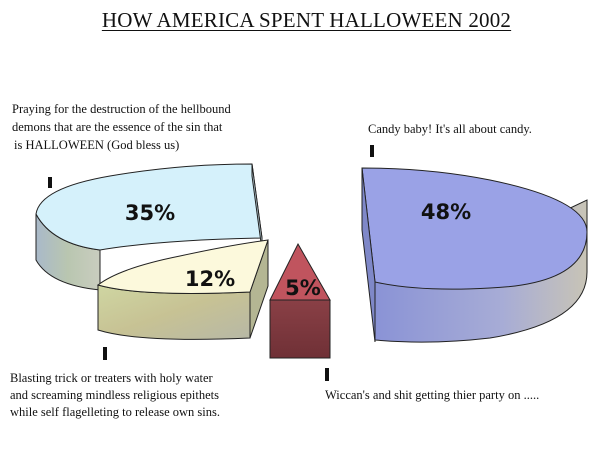 Image resolution: width=613 pixels, height=450 pixels. I want to click on leader-tick-praying, so click(50, 182).